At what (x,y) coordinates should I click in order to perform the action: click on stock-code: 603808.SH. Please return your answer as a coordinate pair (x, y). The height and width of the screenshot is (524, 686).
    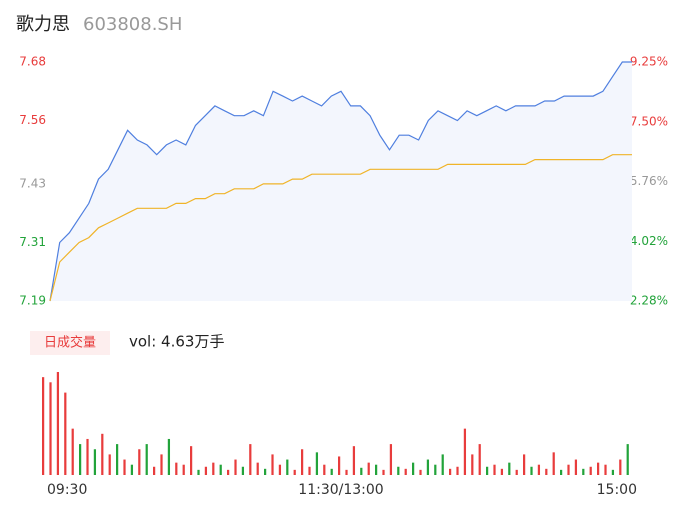
    Looking at the image, I should click on (132, 24).